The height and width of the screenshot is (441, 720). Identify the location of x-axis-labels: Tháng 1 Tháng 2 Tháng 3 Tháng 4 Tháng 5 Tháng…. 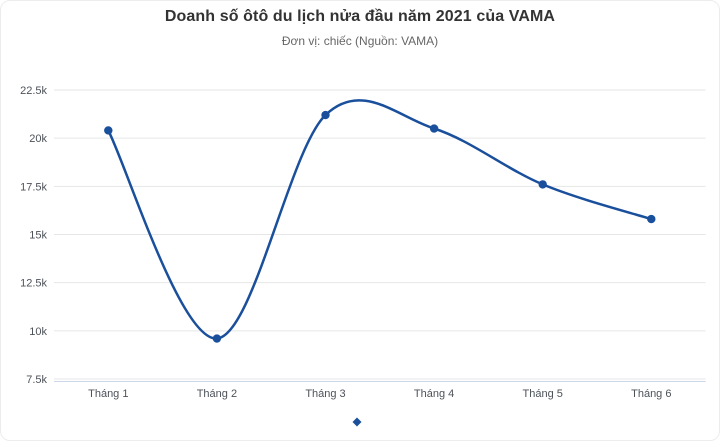
(379, 394).